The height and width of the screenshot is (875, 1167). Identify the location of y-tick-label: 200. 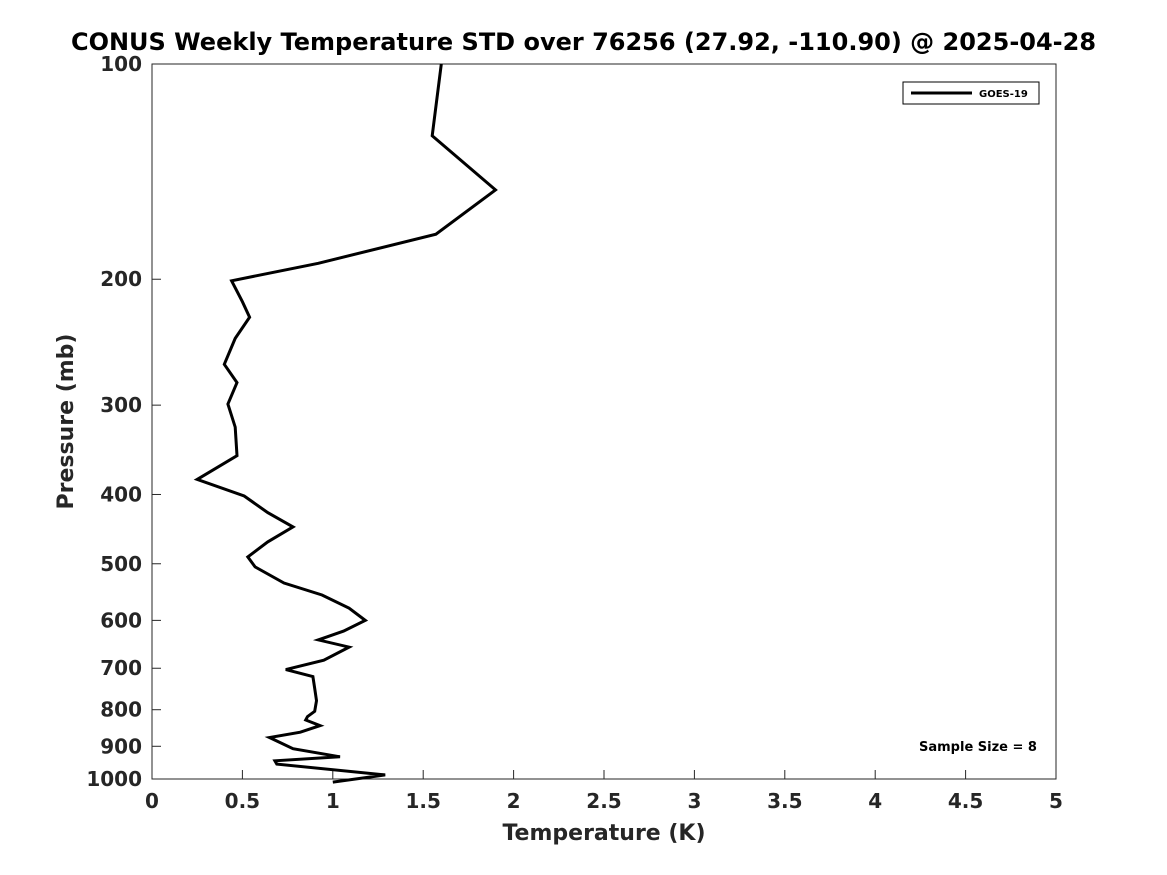
(121, 279).